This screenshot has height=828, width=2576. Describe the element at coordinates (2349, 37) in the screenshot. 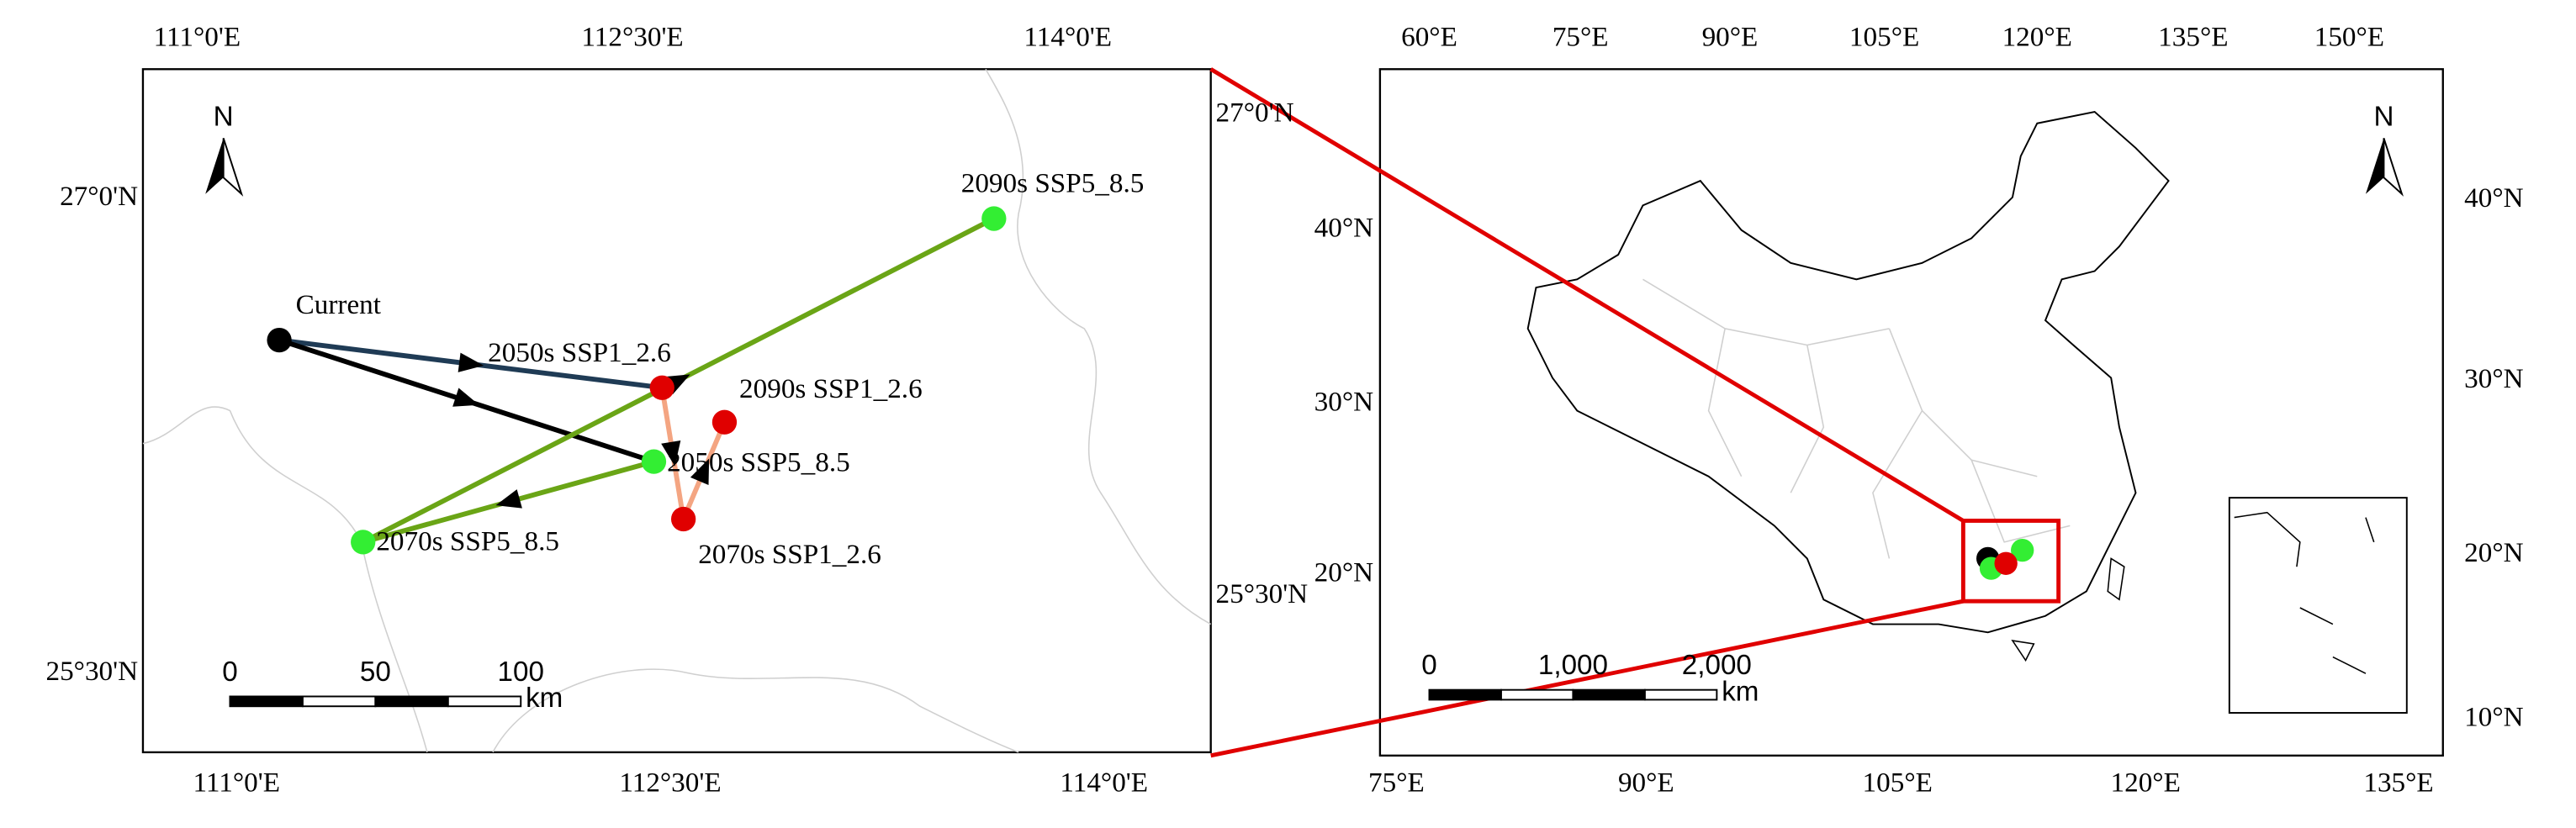

I see `label: 150°E` at that location.